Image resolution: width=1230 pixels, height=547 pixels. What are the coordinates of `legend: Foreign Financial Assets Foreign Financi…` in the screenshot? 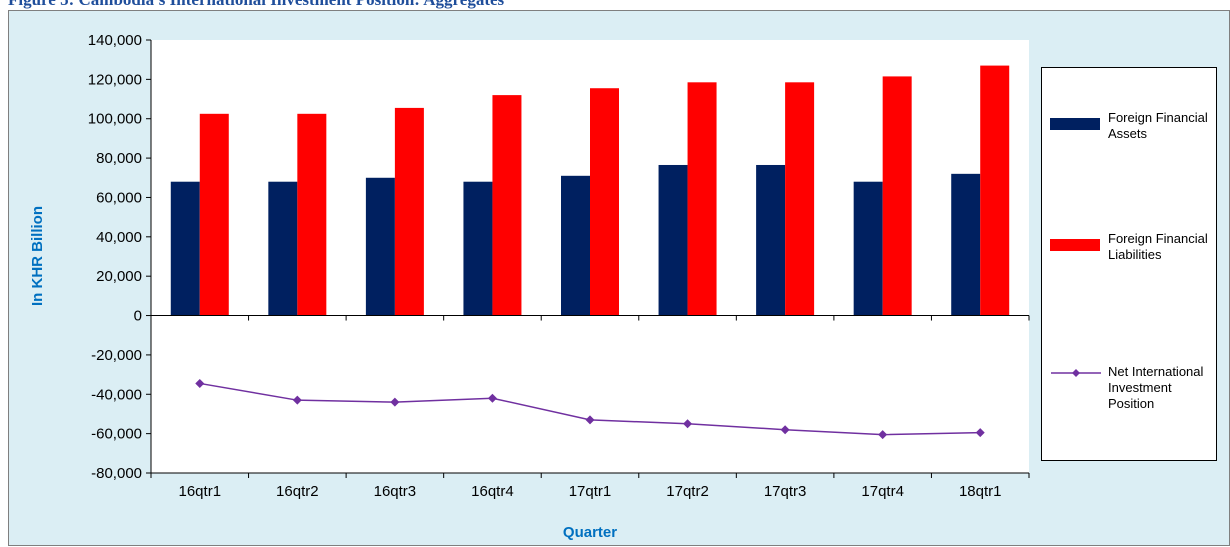 It's located at (1129, 264).